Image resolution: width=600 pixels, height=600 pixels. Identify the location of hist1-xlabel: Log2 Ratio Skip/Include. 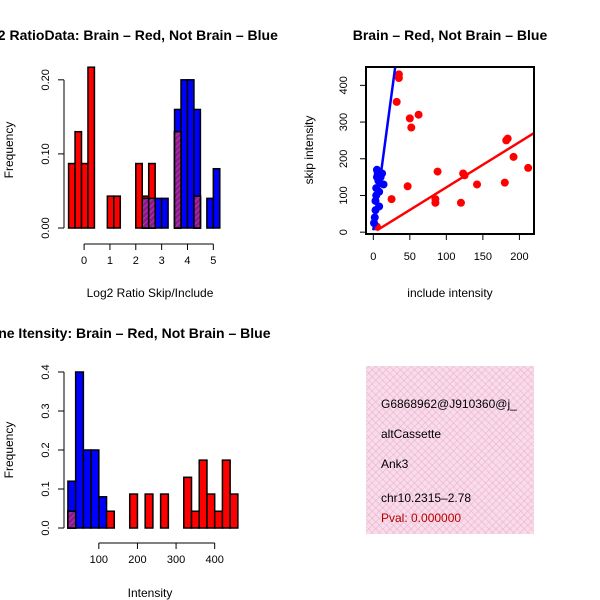
(150, 293).